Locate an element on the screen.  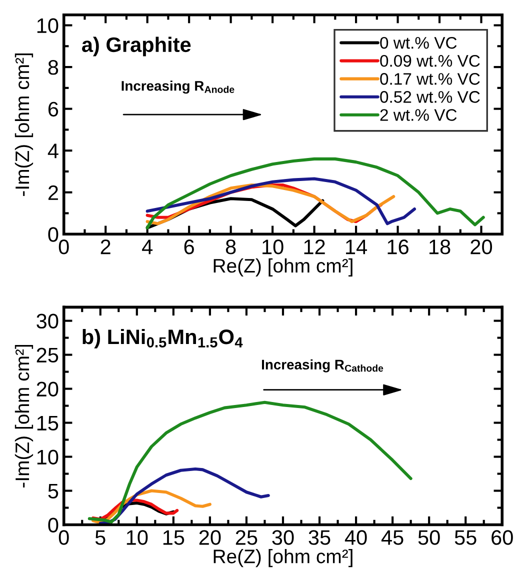
x-tick-label: 40 is located at coordinates (355, 537).